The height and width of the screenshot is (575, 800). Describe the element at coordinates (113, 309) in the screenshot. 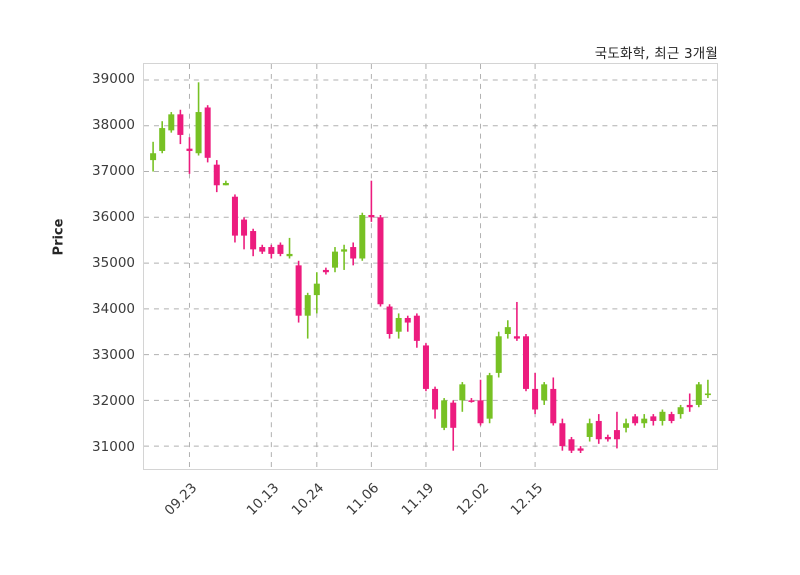

I see `y-tick-label: 34000` at that location.